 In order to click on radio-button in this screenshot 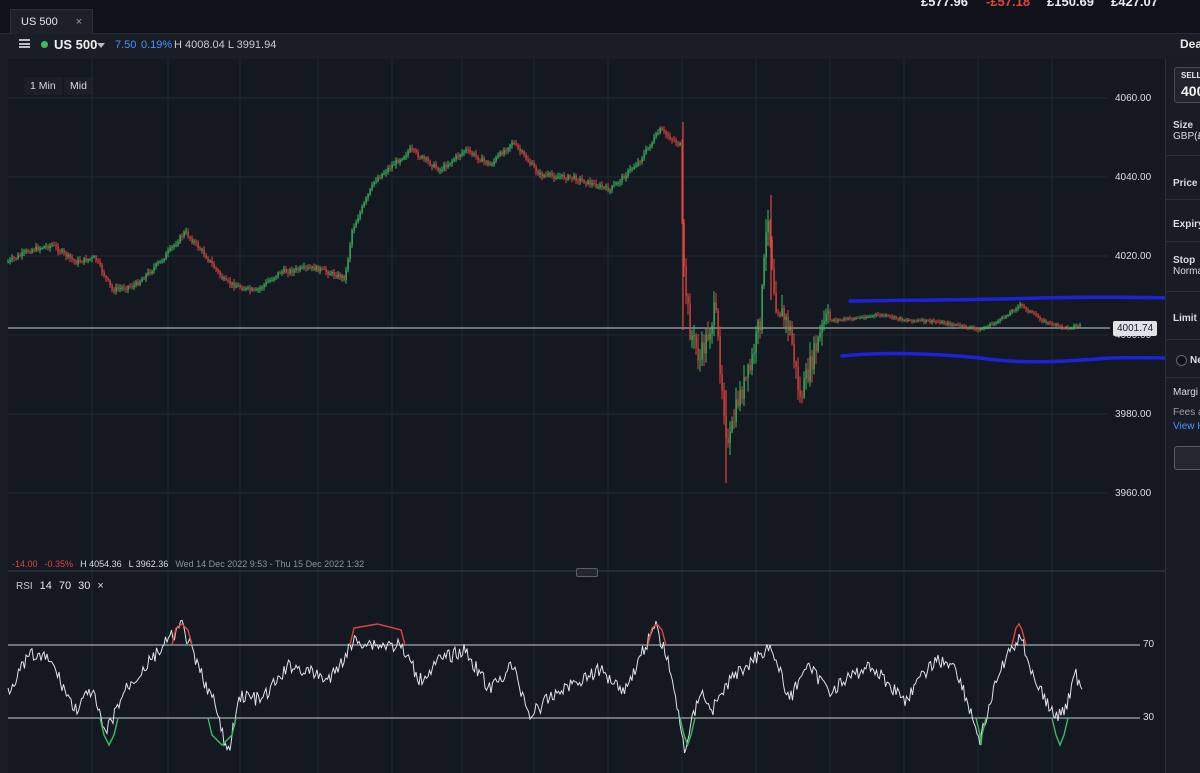, I will do `click(1181, 360)`.